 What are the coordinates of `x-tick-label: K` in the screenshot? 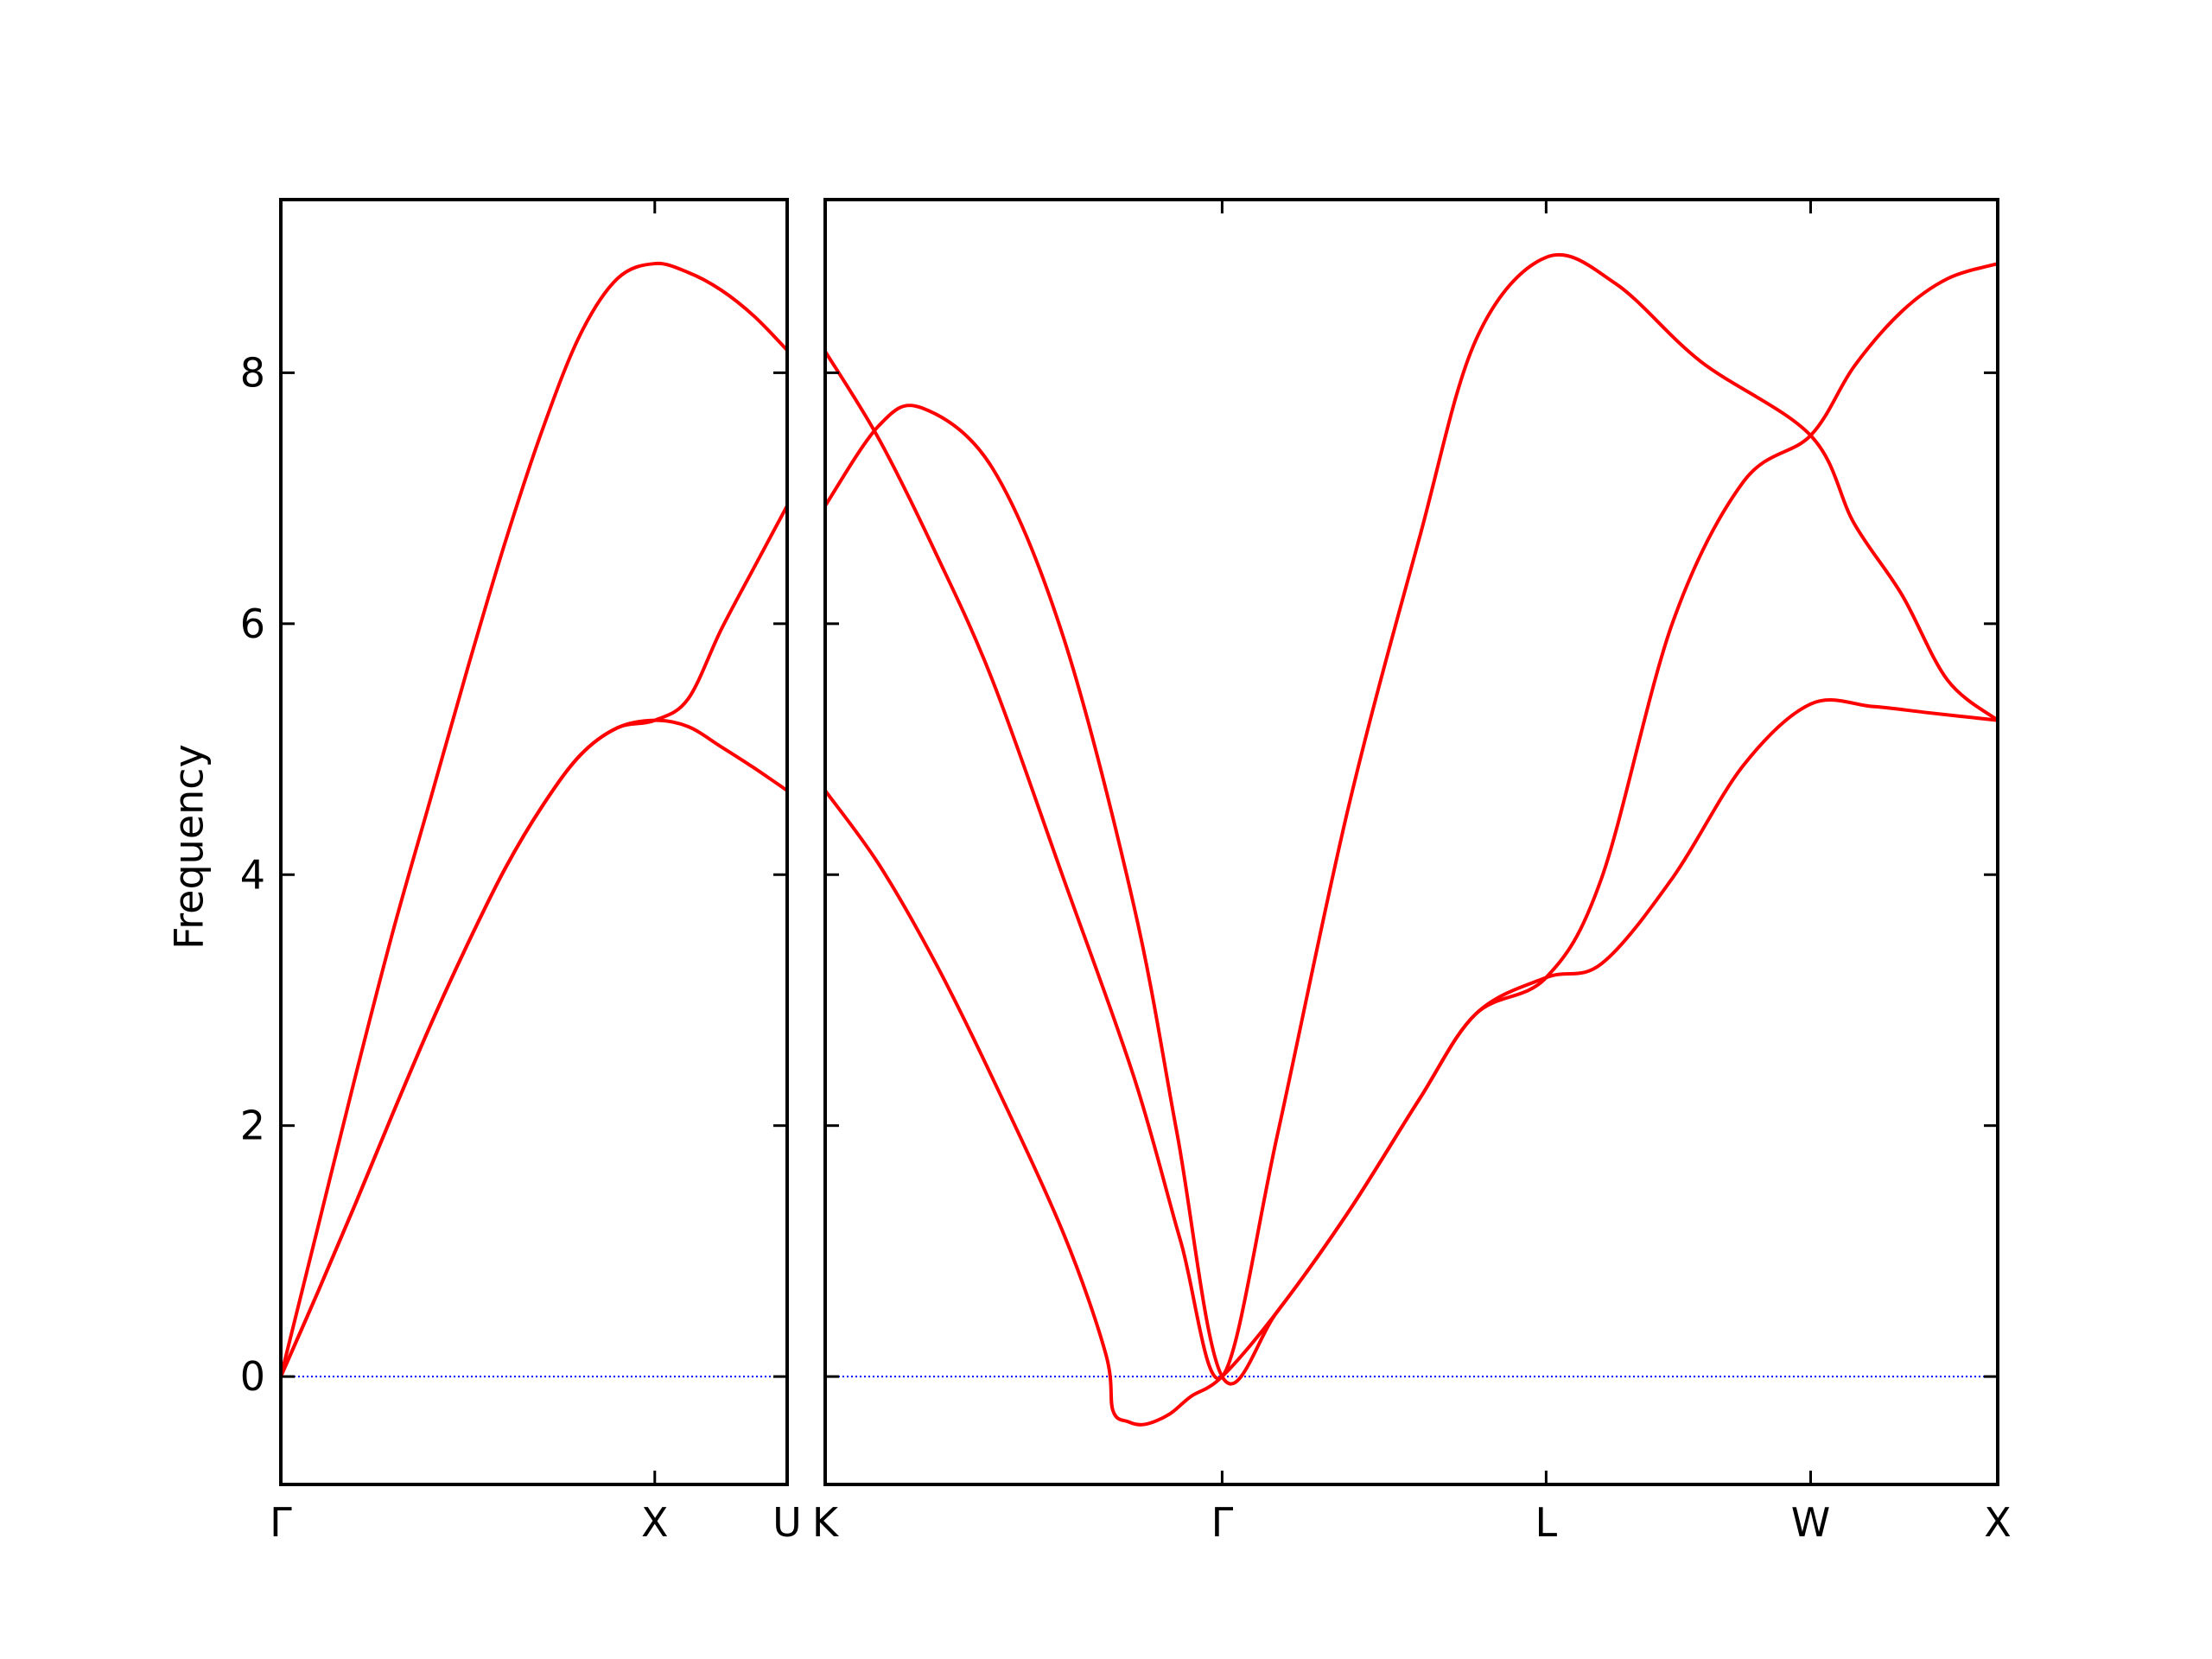 It's located at (826, 1522).